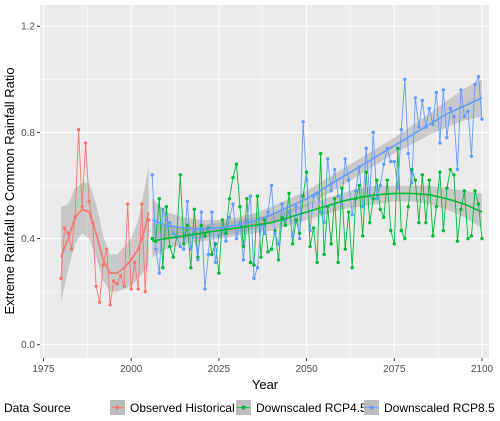 Image resolution: width=500 pixels, height=421 pixels. Describe the element at coordinates (317, 221) in the screenshot. I see `downscaled-rcp4-5-confidence-band` at that location.